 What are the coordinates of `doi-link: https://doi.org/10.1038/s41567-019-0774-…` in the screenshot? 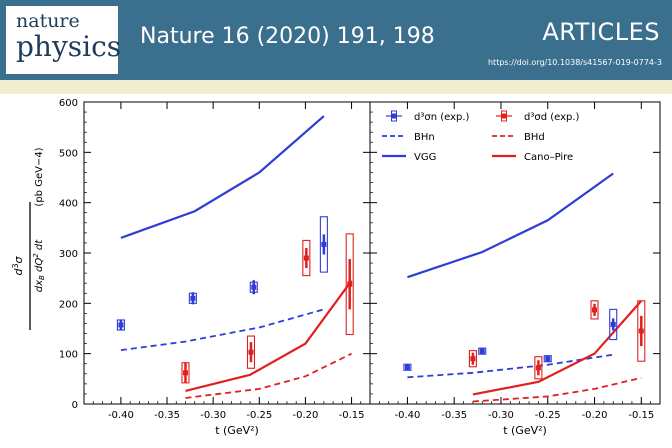 It's located at (574, 62).